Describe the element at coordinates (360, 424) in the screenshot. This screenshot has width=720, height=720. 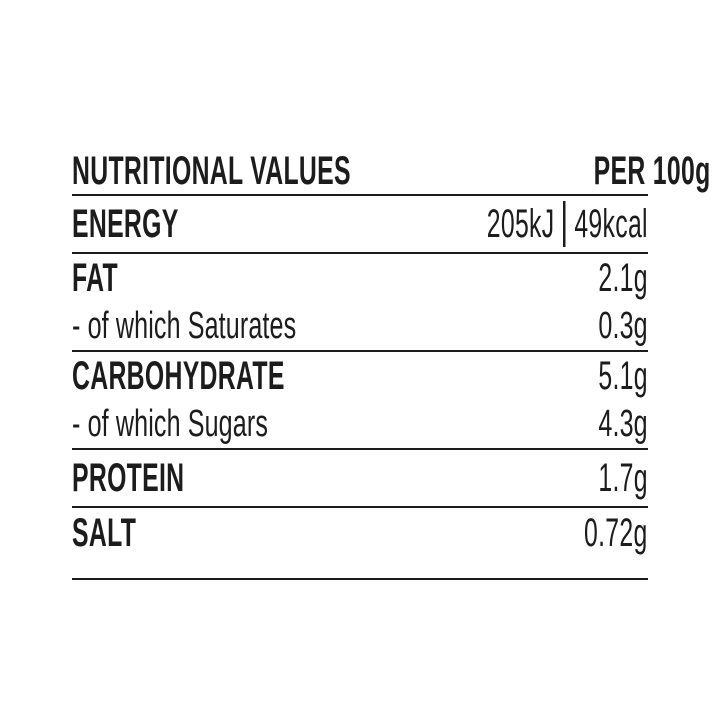
I see `sugars-row: - of which Sugars 4.3g` at that location.